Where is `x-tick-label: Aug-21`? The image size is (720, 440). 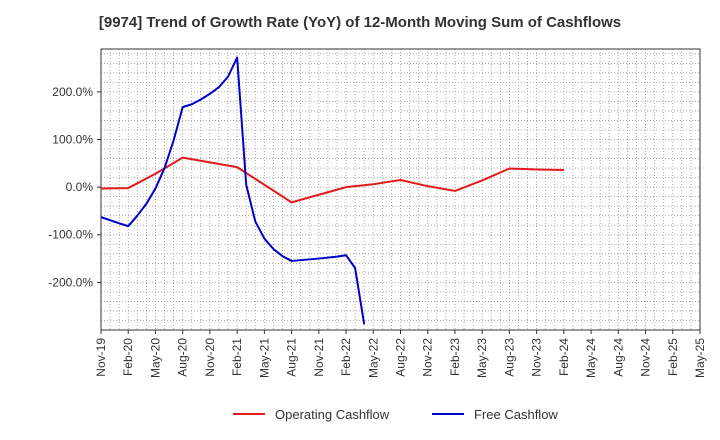 x-tick-label: Aug-21 is located at coordinates (292, 357).